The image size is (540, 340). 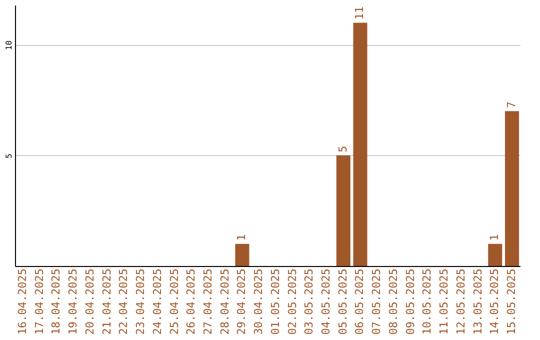 What do you see at coordinates (326, 301) in the screenshot?
I see `x-tick-label: 04.05.2025` at bounding box center [326, 301].